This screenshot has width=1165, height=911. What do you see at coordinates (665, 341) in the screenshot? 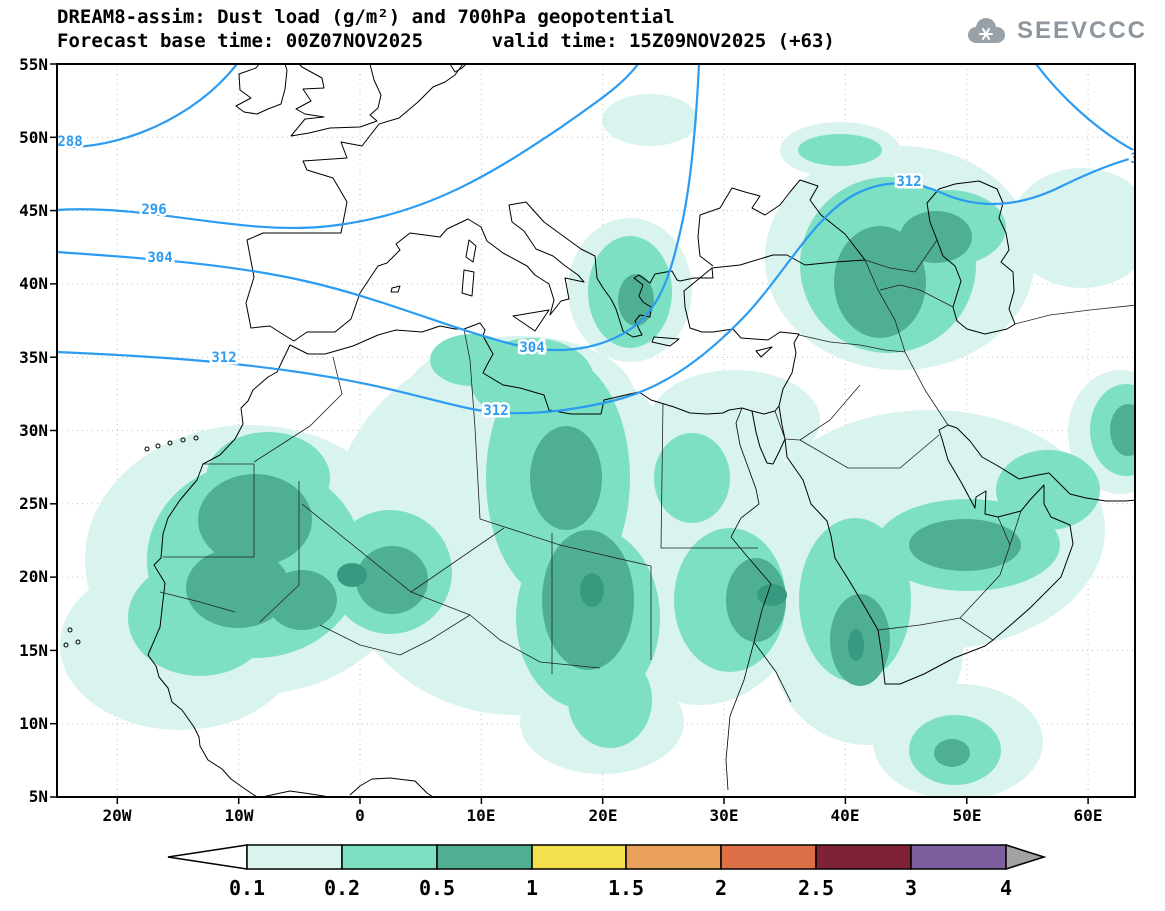
I see `island-crete` at bounding box center [665, 341].